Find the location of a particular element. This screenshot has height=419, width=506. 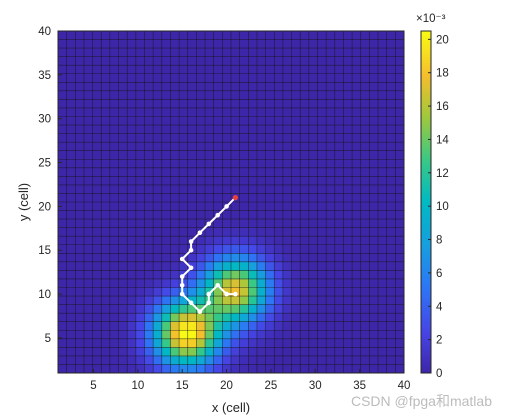

colorbar-exponent: ×10⁻³ is located at coordinates (431, 19).